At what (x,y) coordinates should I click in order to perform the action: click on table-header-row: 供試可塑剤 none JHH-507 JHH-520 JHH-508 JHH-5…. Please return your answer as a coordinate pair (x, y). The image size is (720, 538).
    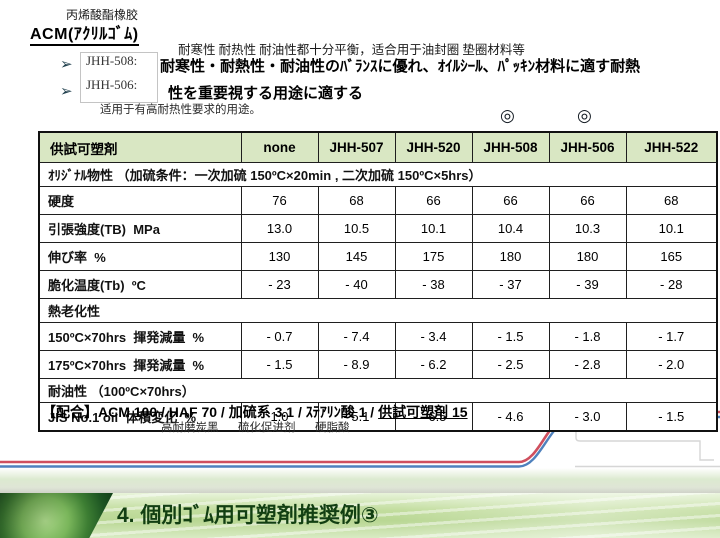
    Looking at the image, I should click on (378, 147).